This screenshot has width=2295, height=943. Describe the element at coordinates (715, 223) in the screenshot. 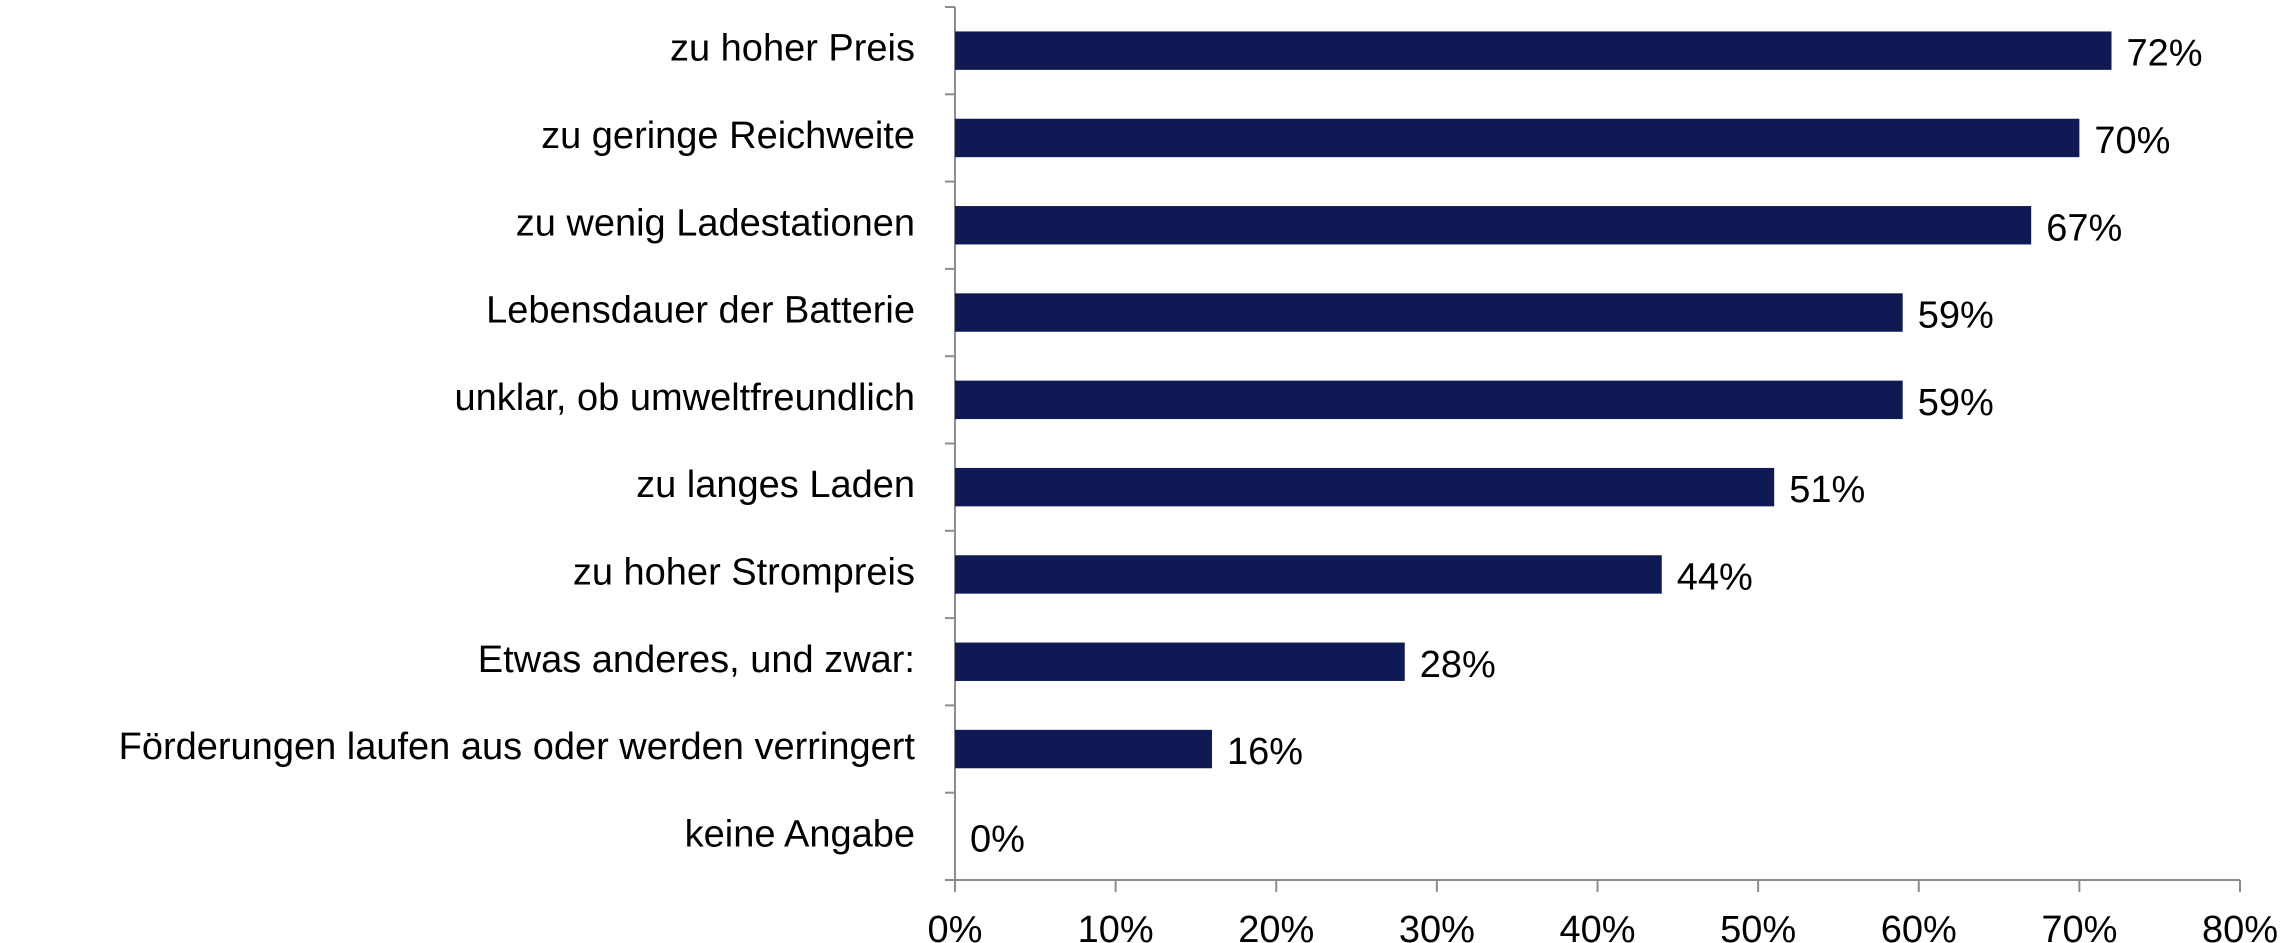

I see `y-tick-label: zu wenig Ladestationen` at that location.